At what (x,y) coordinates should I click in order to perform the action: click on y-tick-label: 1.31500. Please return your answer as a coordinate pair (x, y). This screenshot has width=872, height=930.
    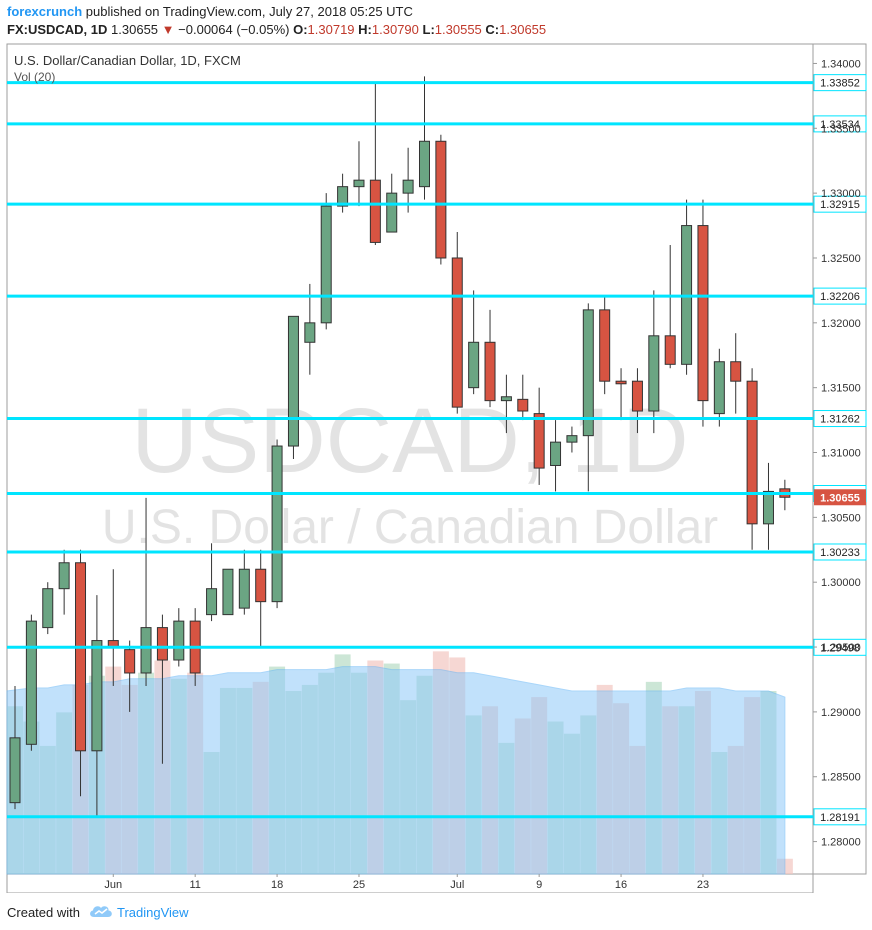
    Looking at the image, I should click on (841, 389).